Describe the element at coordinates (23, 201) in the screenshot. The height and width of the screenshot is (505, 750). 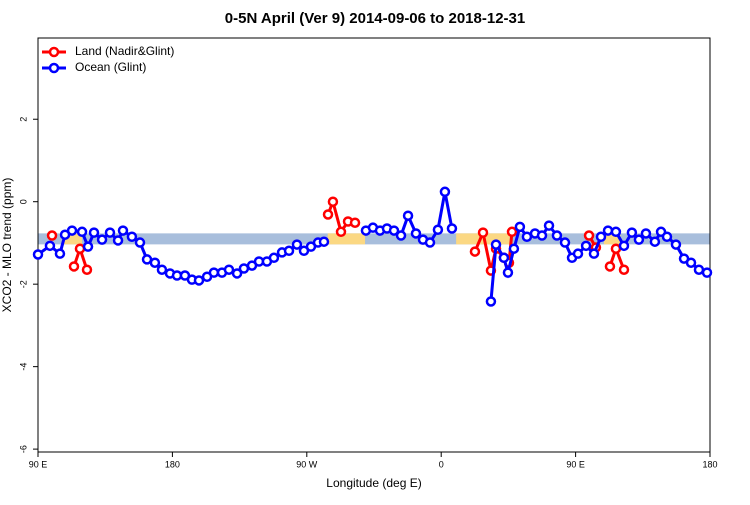
I see `y-tick-label: 0` at that location.